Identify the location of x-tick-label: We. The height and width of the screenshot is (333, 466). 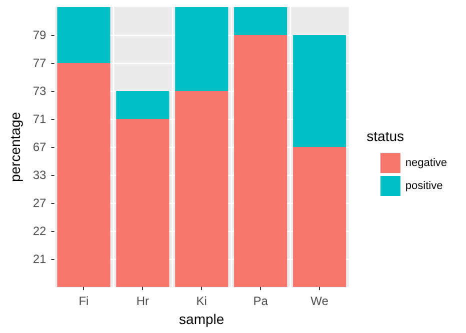
(319, 301).